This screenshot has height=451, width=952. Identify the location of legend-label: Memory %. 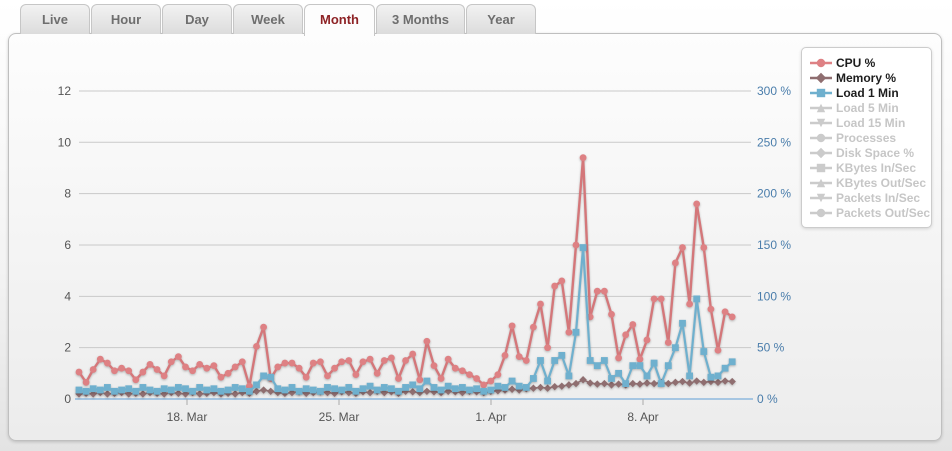
(866, 77).